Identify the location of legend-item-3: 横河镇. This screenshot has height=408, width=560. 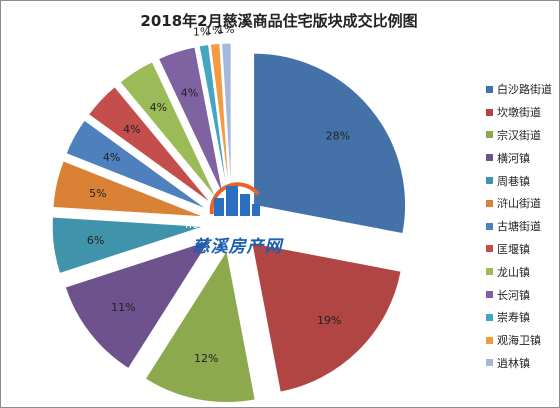
(521, 157).